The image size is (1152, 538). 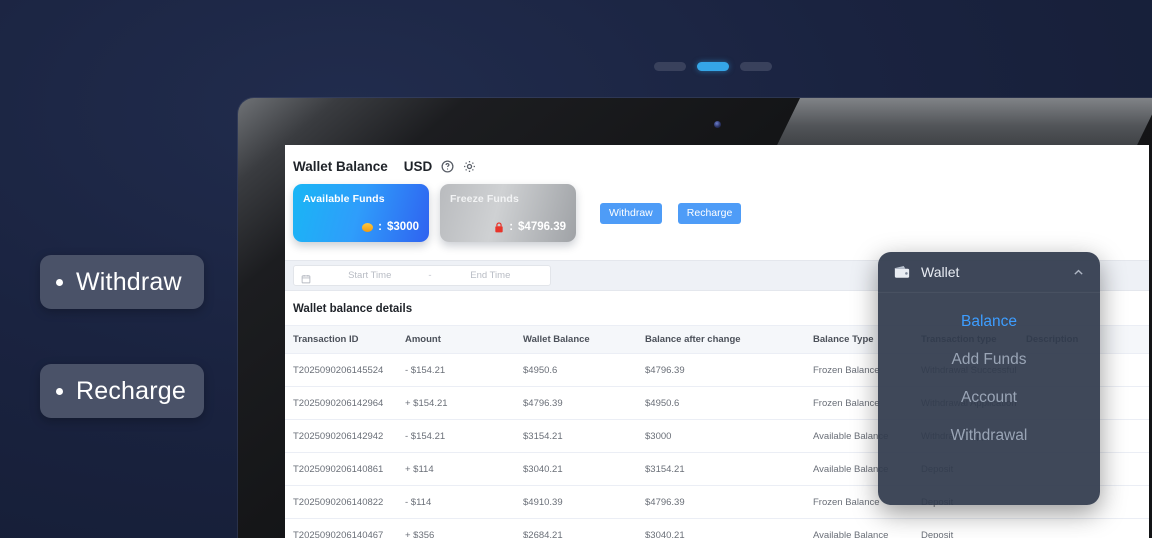 I want to click on wallet-icon, so click(x=902, y=272).